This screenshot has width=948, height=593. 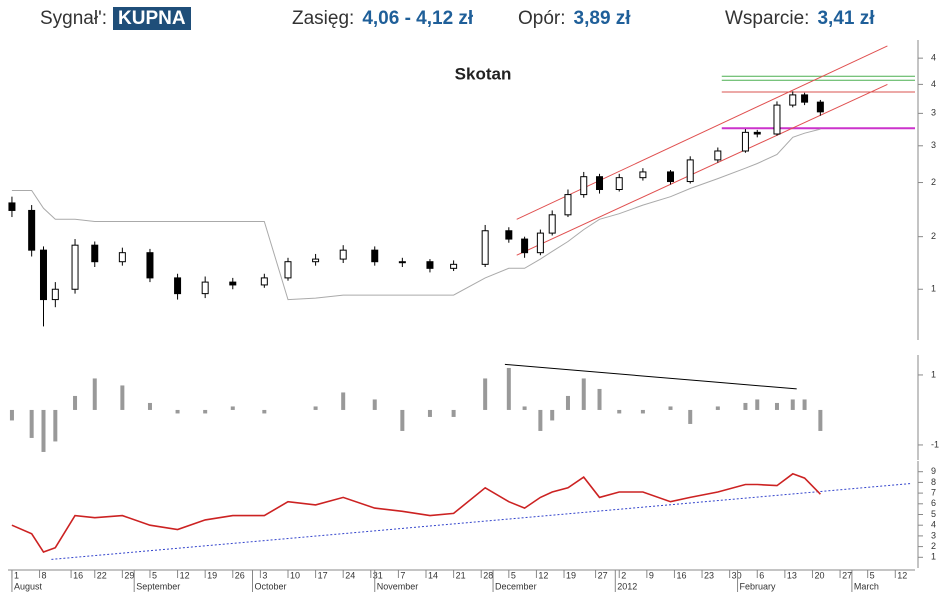 I want to click on chart-title: Skotan, so click(x=483, y=73).